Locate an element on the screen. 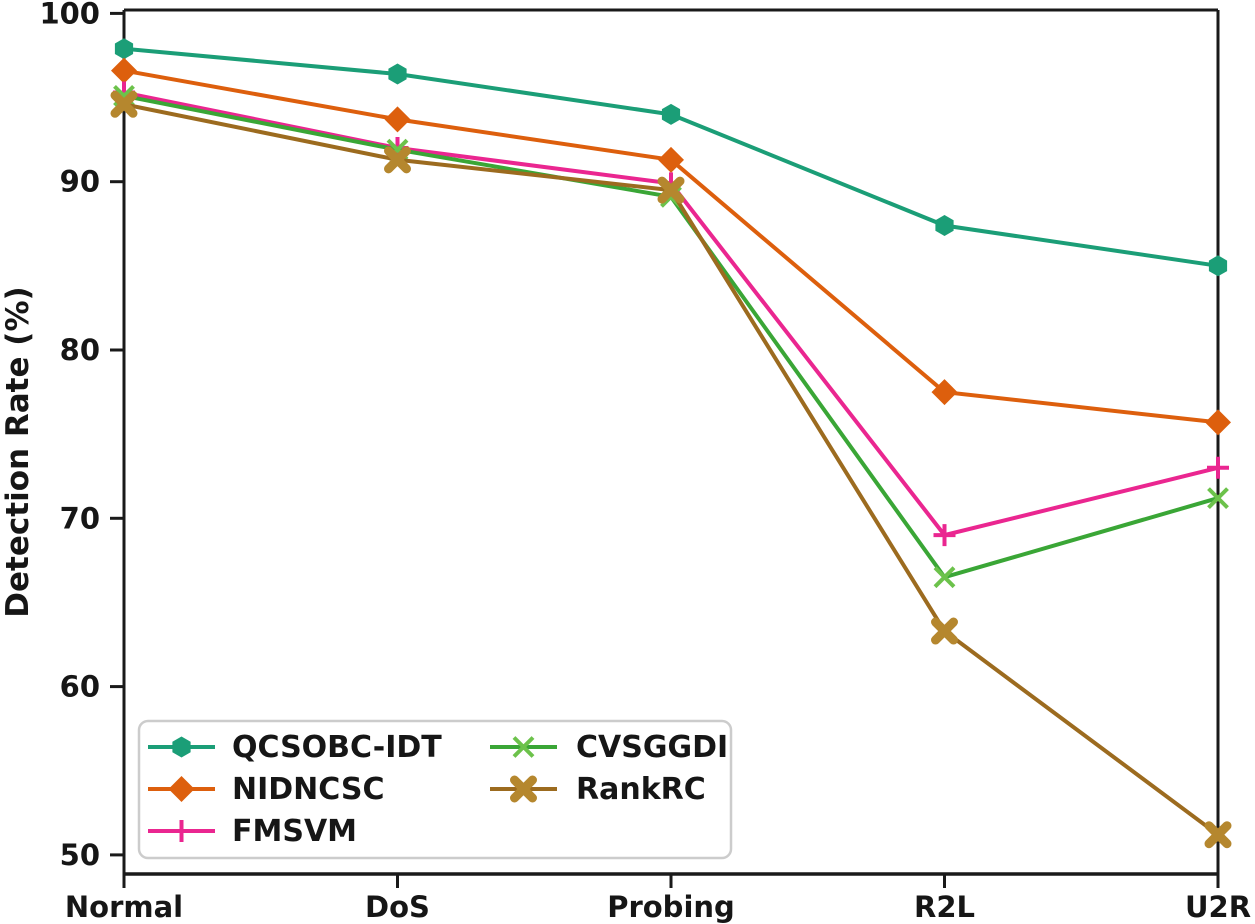 This screenshot has height=924, width=1255. x-tick-label: DoS is located at coordinates (397, 907).